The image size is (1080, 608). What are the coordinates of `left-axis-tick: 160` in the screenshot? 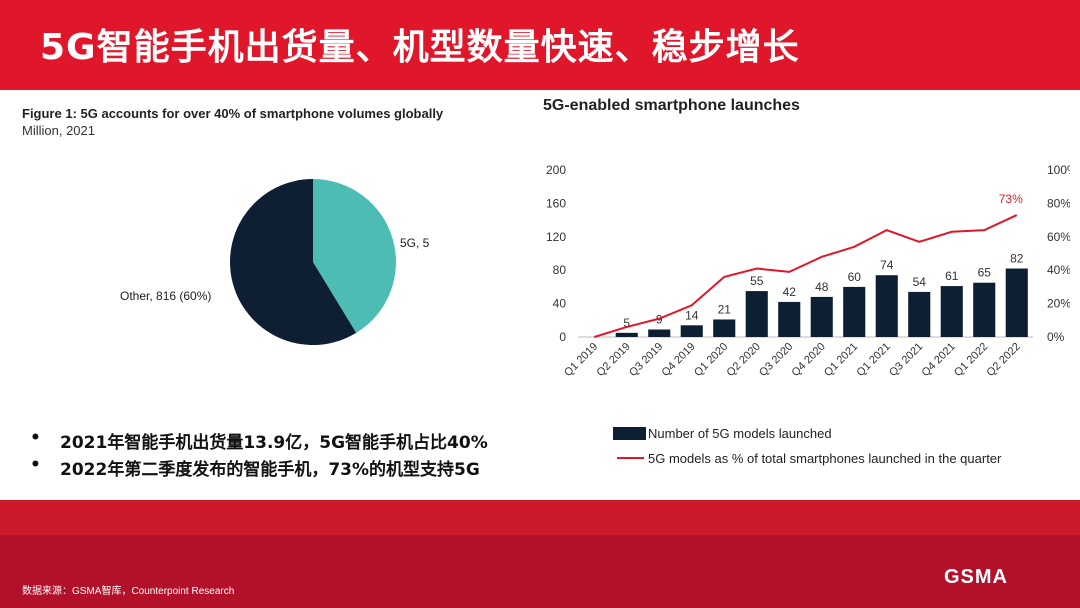 It's located at (556, 203).